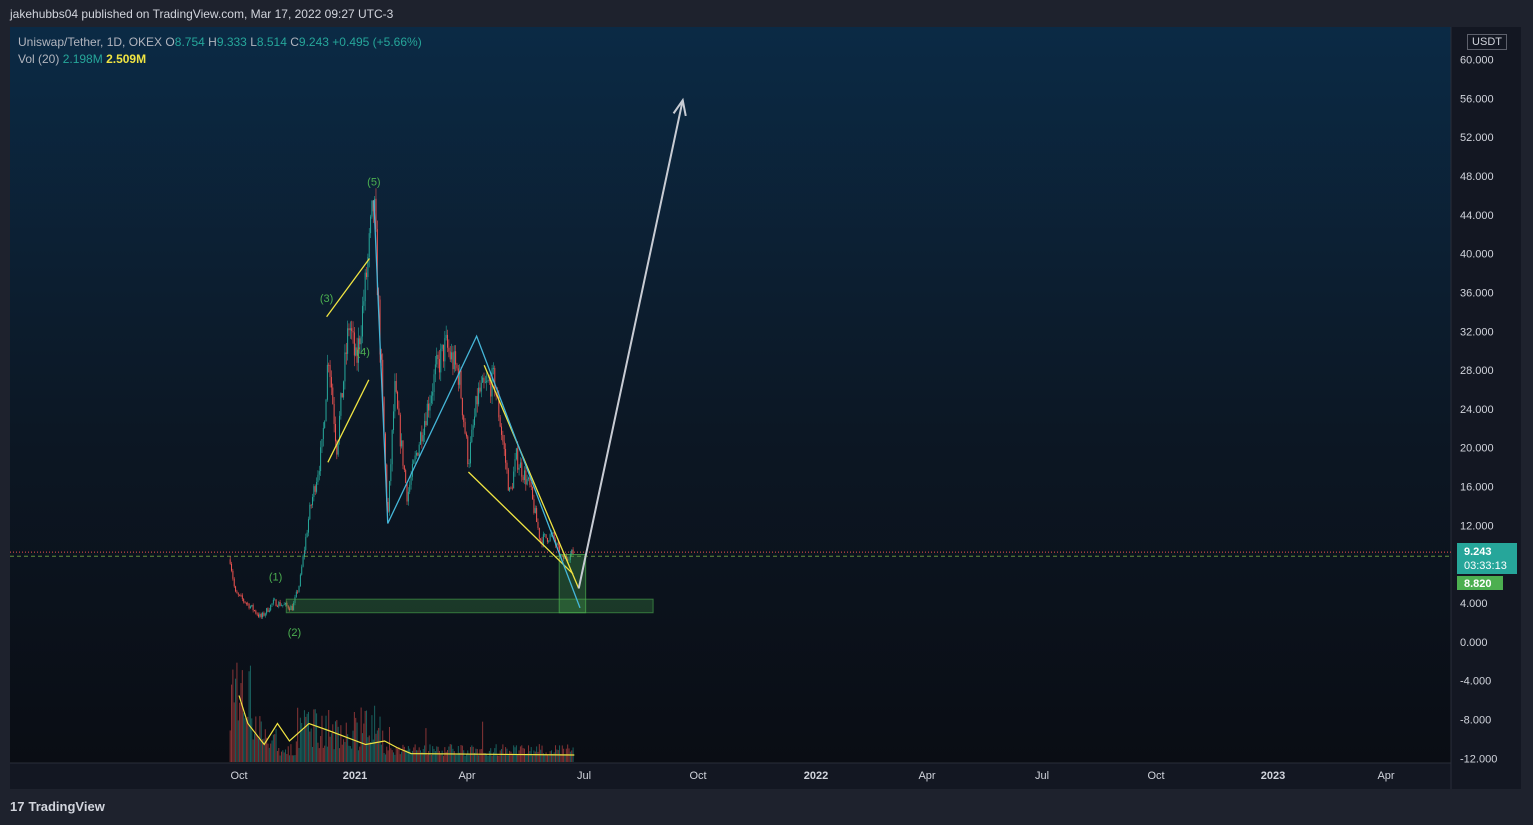  What do you see at coordinates (90, 42) in the screenshot?
I see `symbol-label: Uniswap/Tether, 1D, OKEX` at bounding box center [90, 42].